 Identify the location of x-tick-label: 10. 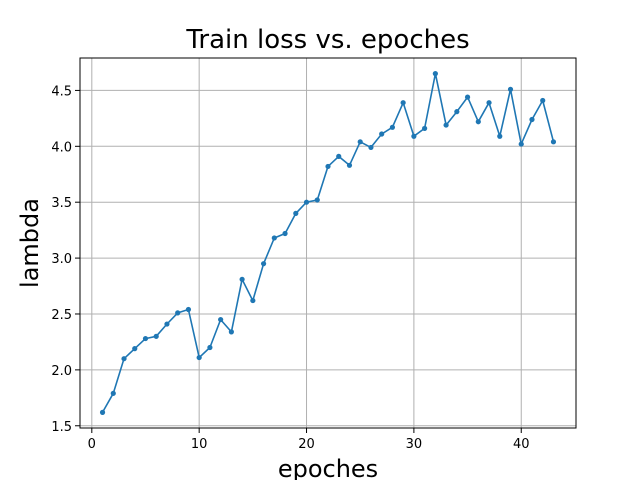
(199, 444).